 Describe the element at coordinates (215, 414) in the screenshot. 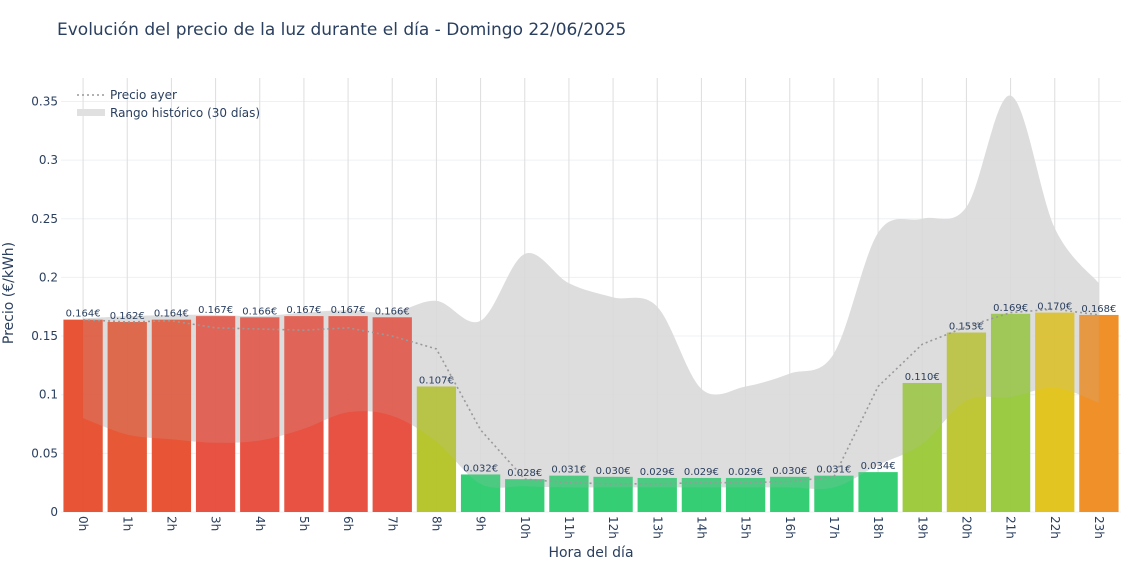

I see `bar-3h` at that location.